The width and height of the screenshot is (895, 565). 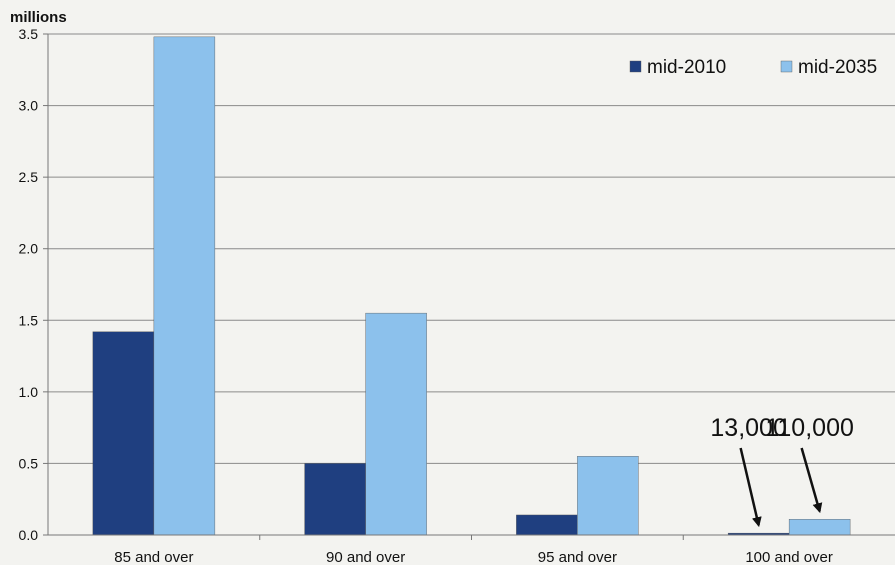 I want to click on y-tick-label: 0.0, so click(x=29, y=535).